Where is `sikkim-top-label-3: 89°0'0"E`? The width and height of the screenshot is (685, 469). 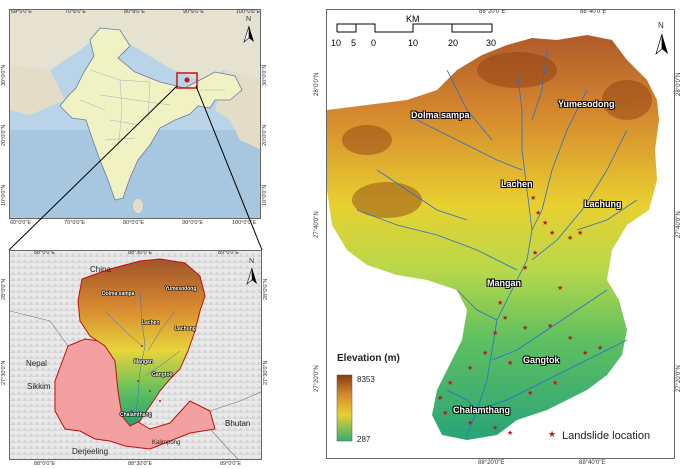 sikkim-top-label-3: 89°0'0"E is located at coordinates (229, 253).